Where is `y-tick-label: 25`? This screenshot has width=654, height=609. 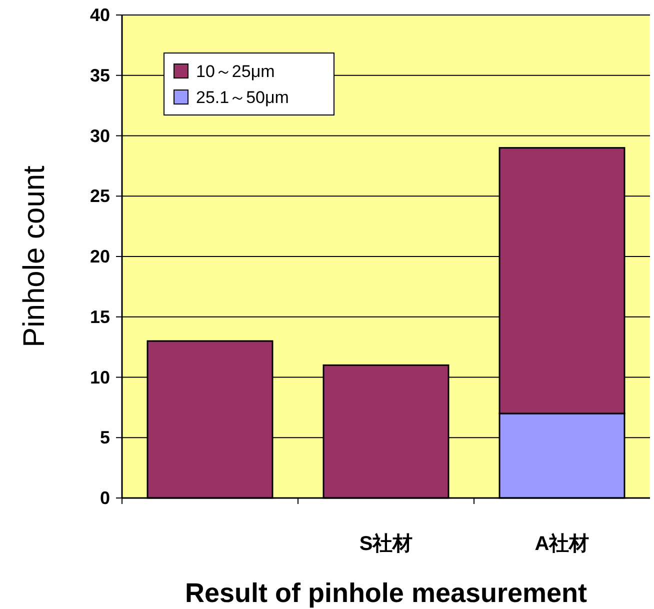 y-tick-label: 25 is located at coordinates (100, 196).